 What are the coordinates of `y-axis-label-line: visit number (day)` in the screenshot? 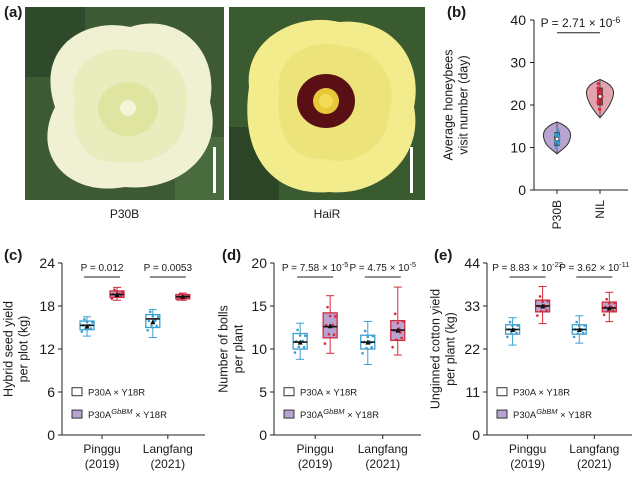 It's located at (464, 104).